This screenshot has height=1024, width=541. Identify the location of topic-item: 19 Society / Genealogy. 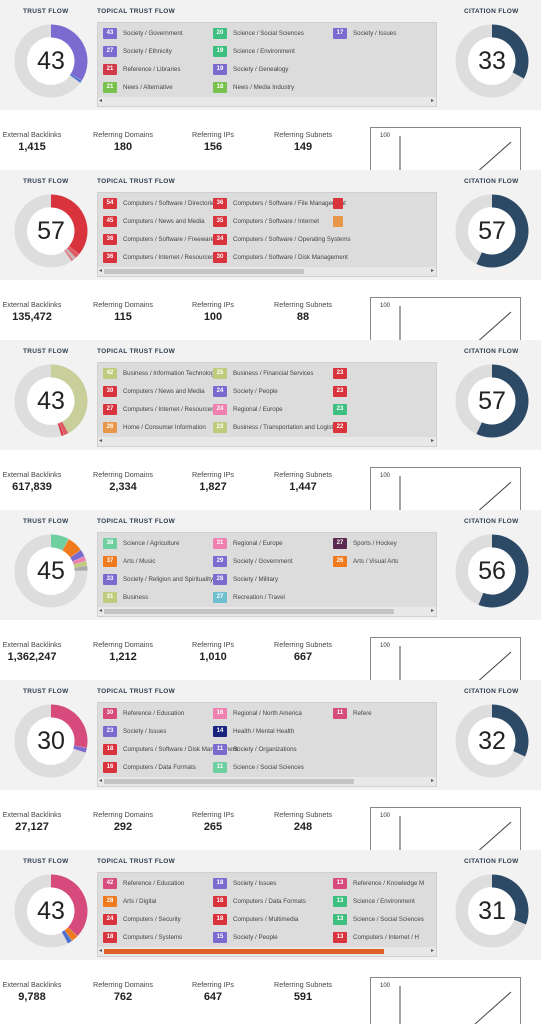
(250, 69).